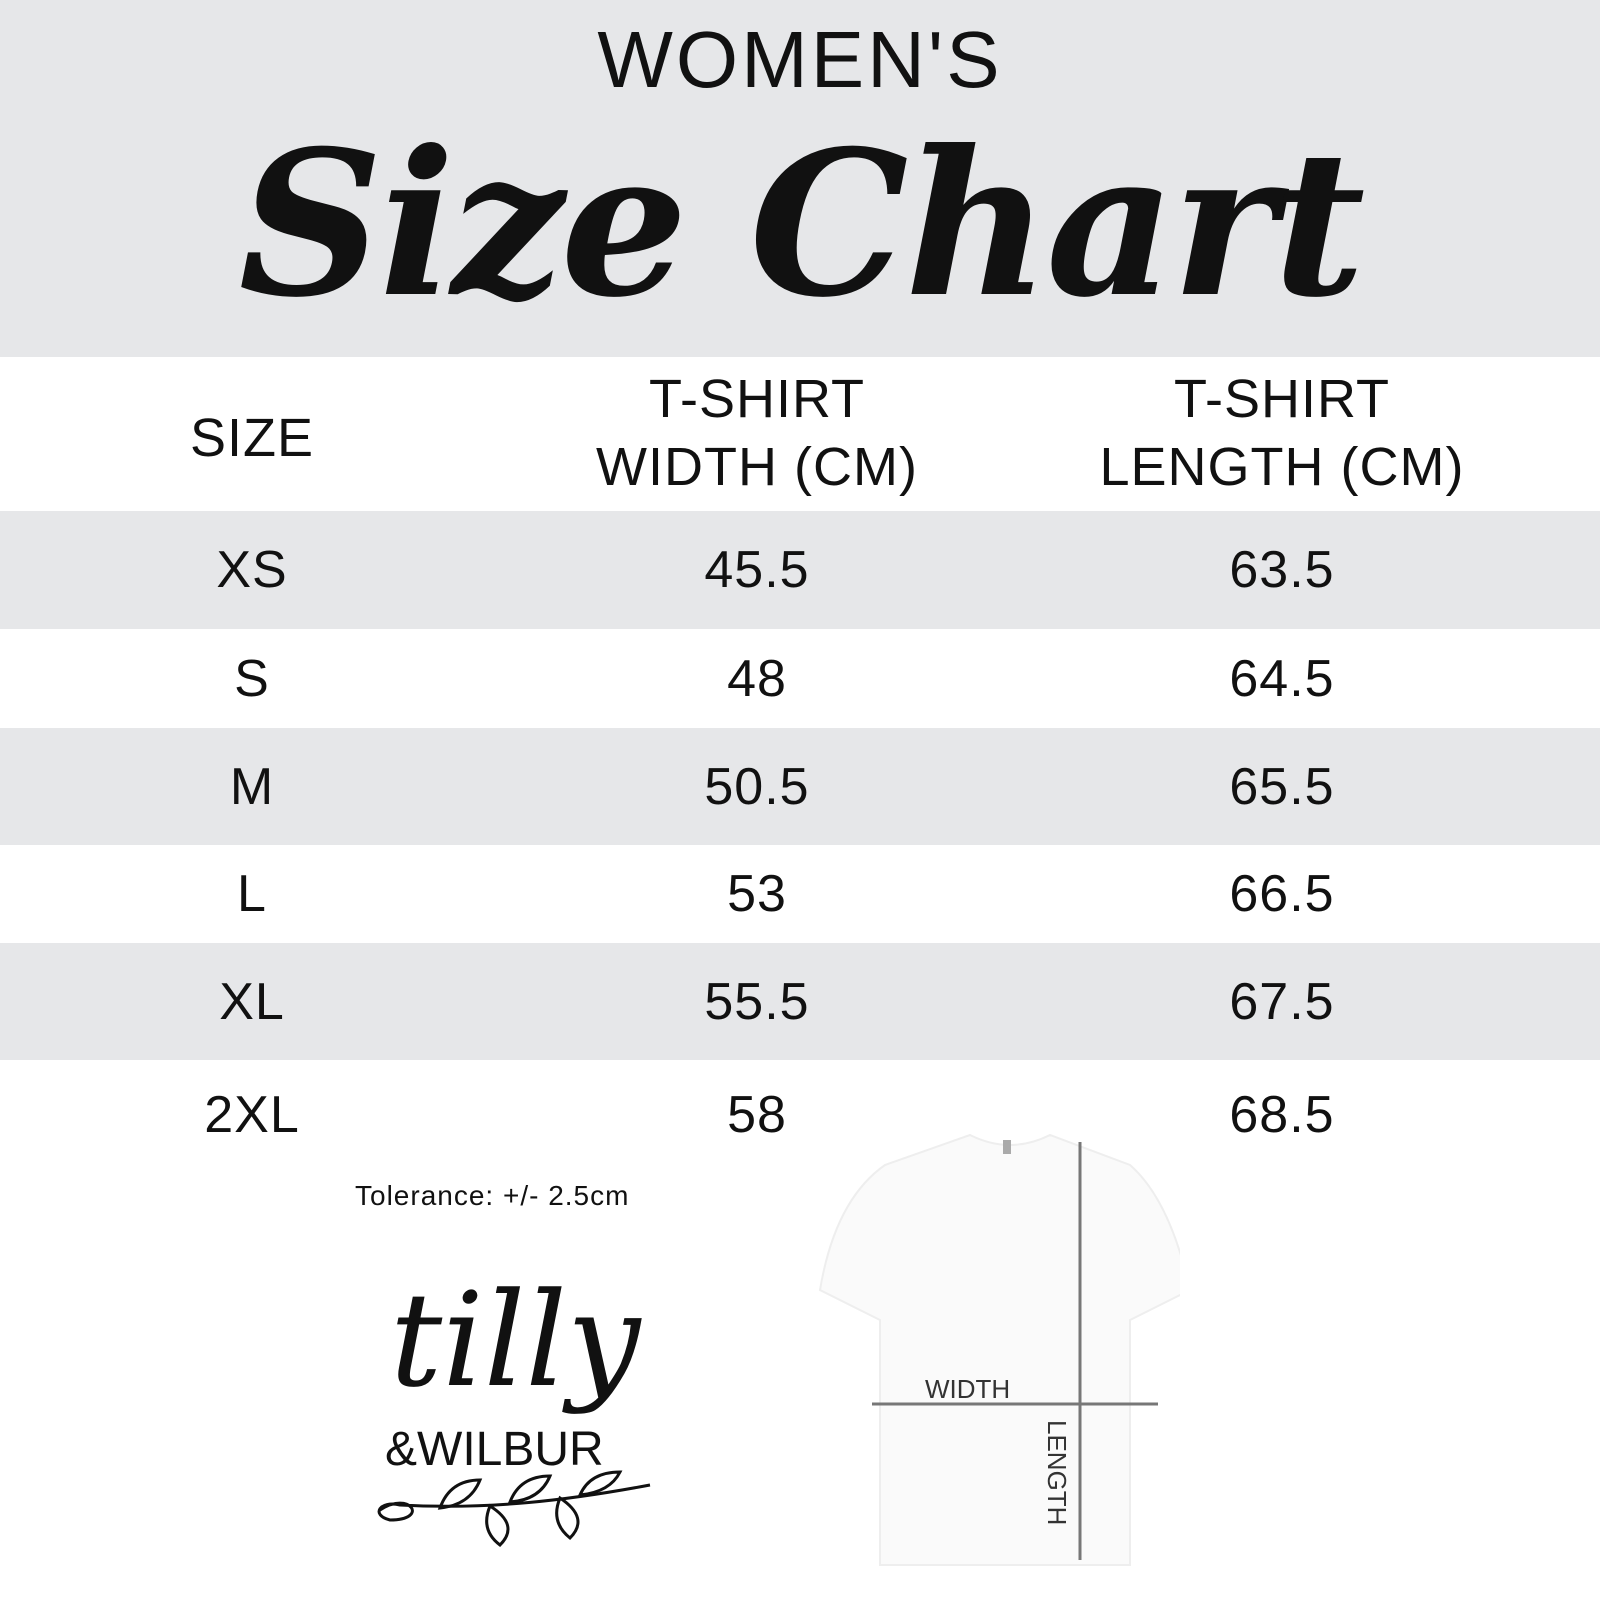 This screenshot has width=1600, height=1600. Describe the element at coordinates (757, 433) in the screenshot. I see `column-header-width: T-SHIRT WIDTH (CM)` at that location.